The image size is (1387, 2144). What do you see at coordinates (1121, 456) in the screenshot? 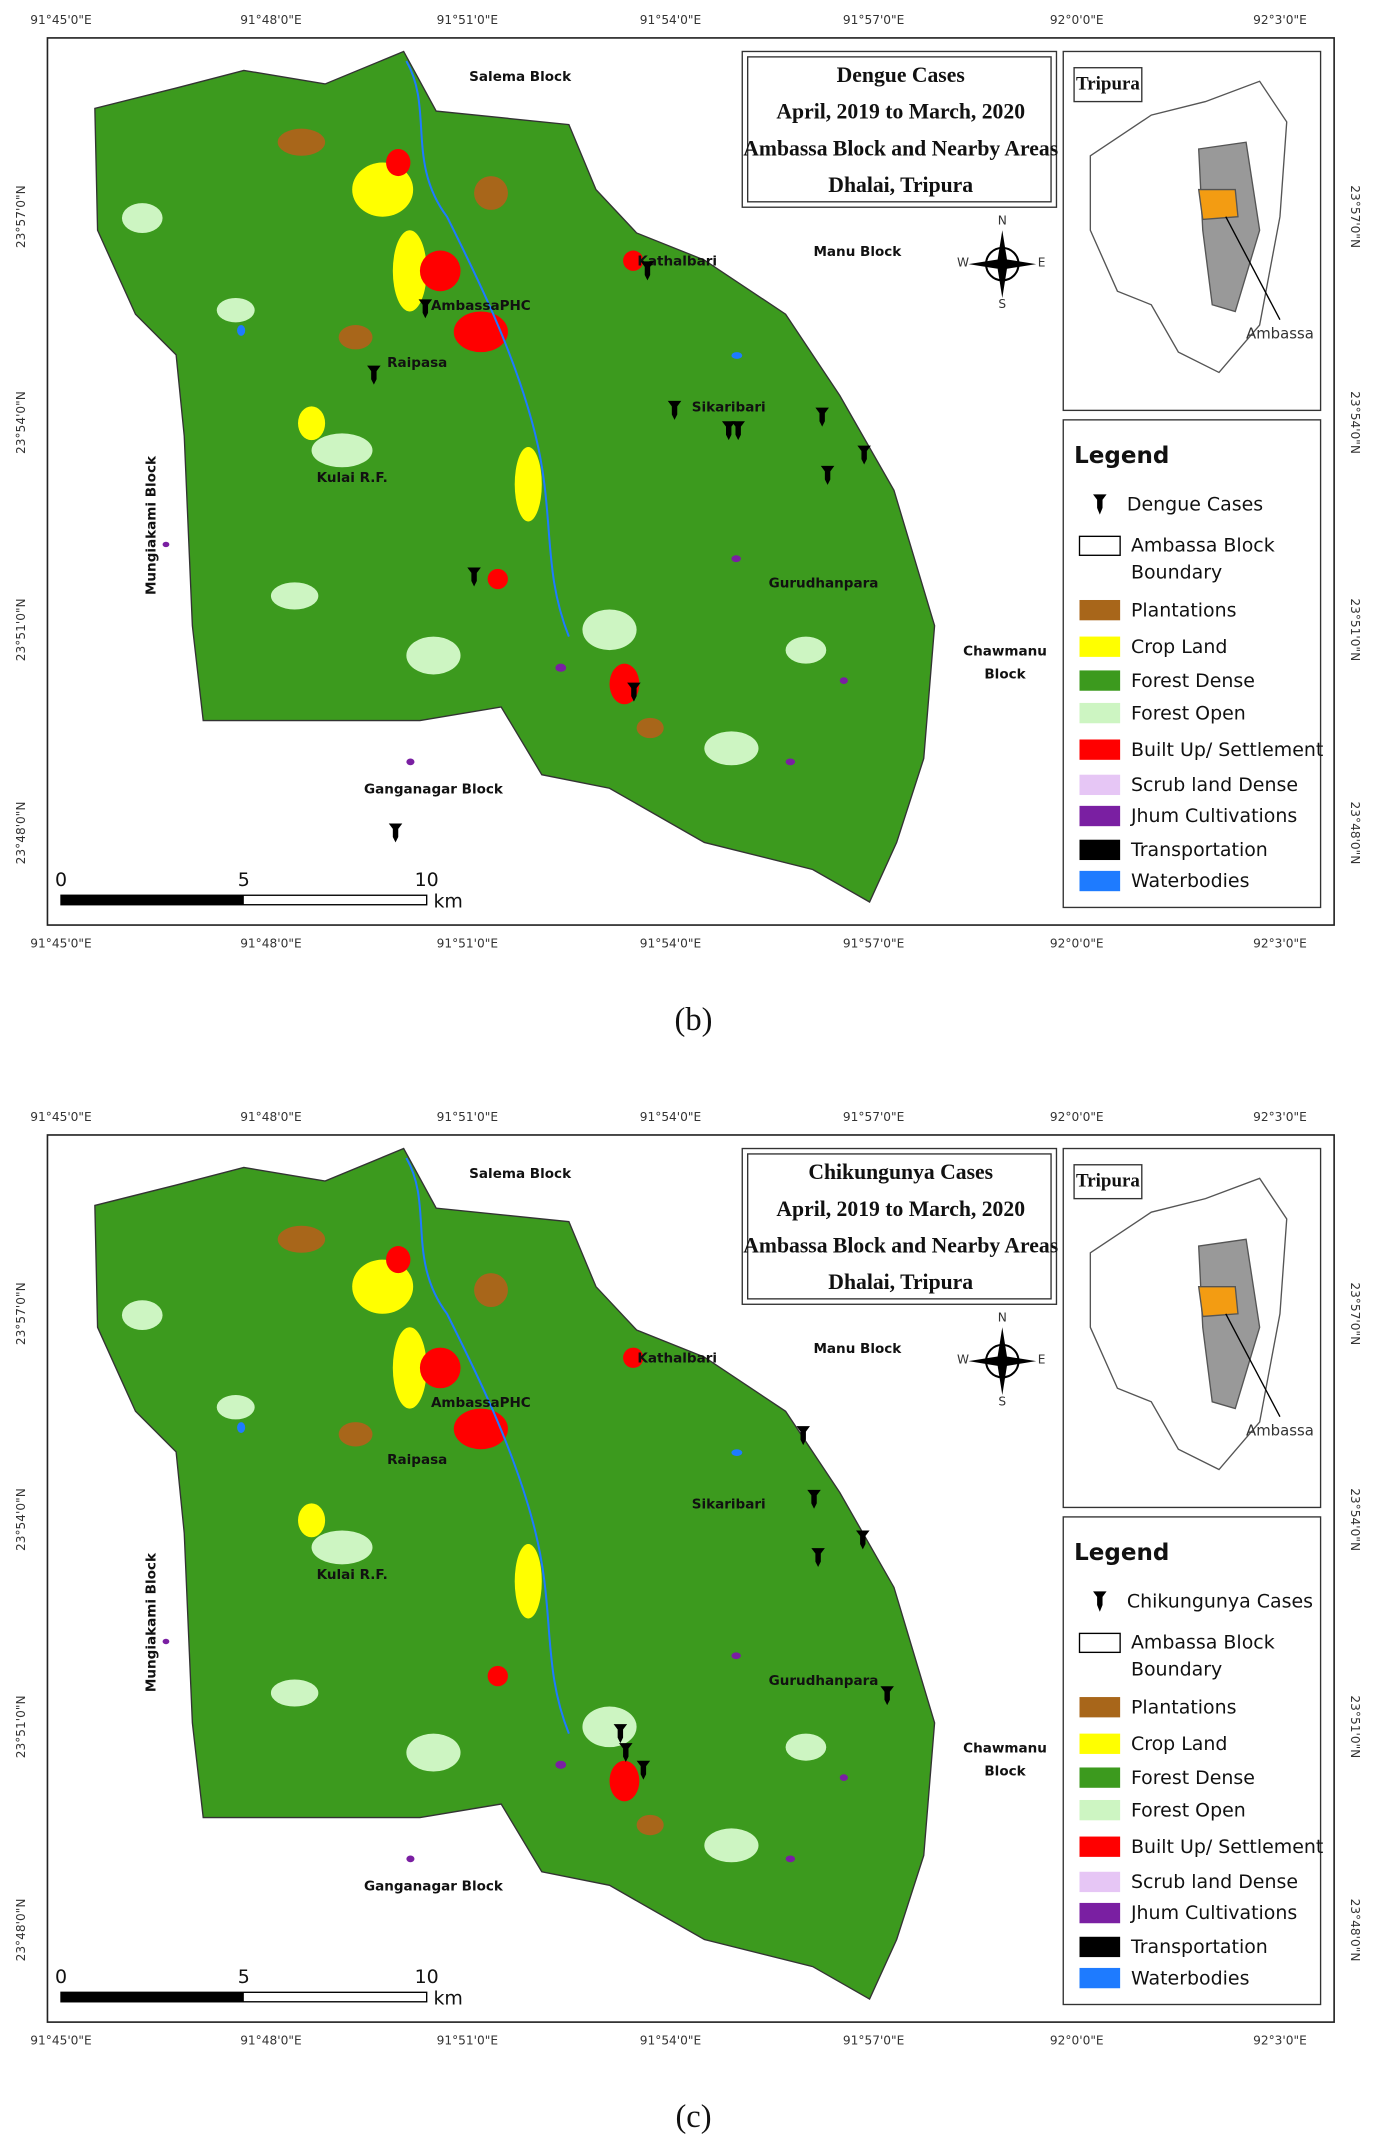
I see `legend-title: Legend` at bounding box center [1121, 456].